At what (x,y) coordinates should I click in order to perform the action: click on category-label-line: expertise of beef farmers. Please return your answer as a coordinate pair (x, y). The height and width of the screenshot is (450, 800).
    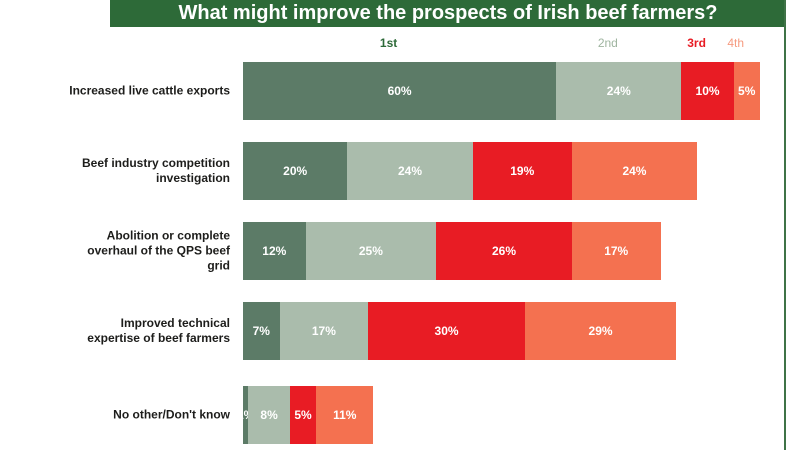
    Looking at the image, I should click on (158, 338).